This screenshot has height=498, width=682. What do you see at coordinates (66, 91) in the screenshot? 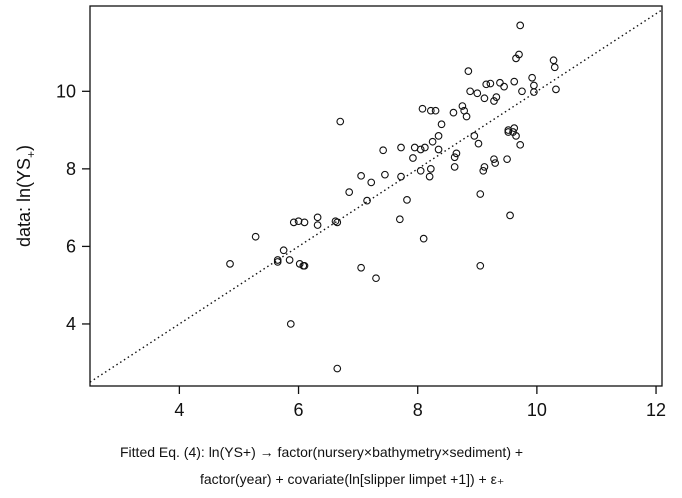
I see `y-tick-label: 10` at bounding box center [66, 91].